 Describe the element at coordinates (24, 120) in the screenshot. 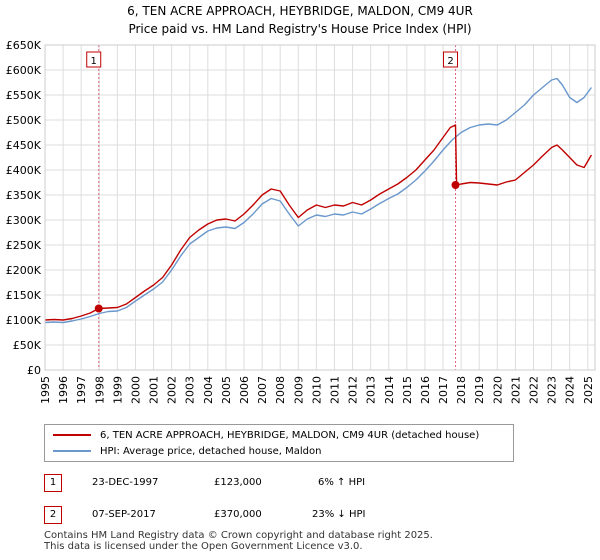

I see `y-tick-label: £500K` at that location.